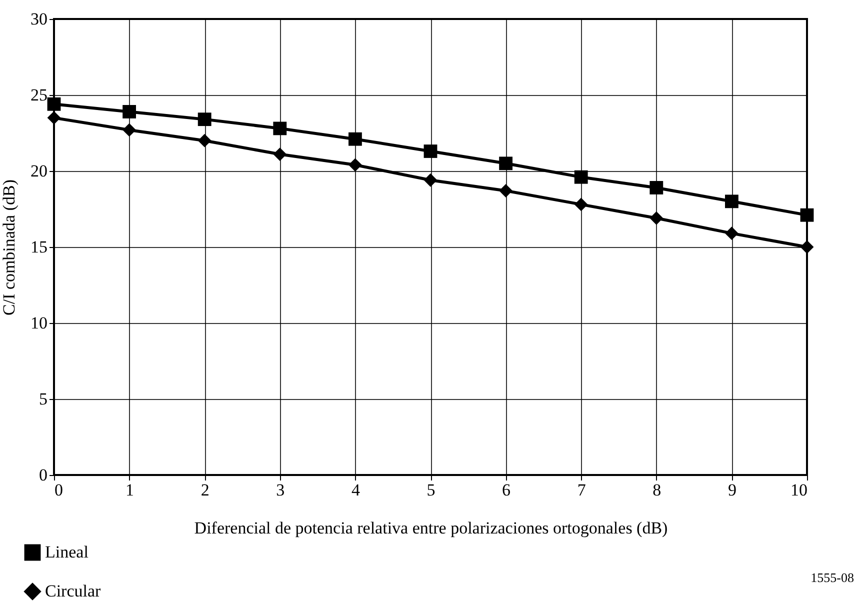 The image size is (860, 614). I want to click on x-tick-label: 5, so click(431, 490).